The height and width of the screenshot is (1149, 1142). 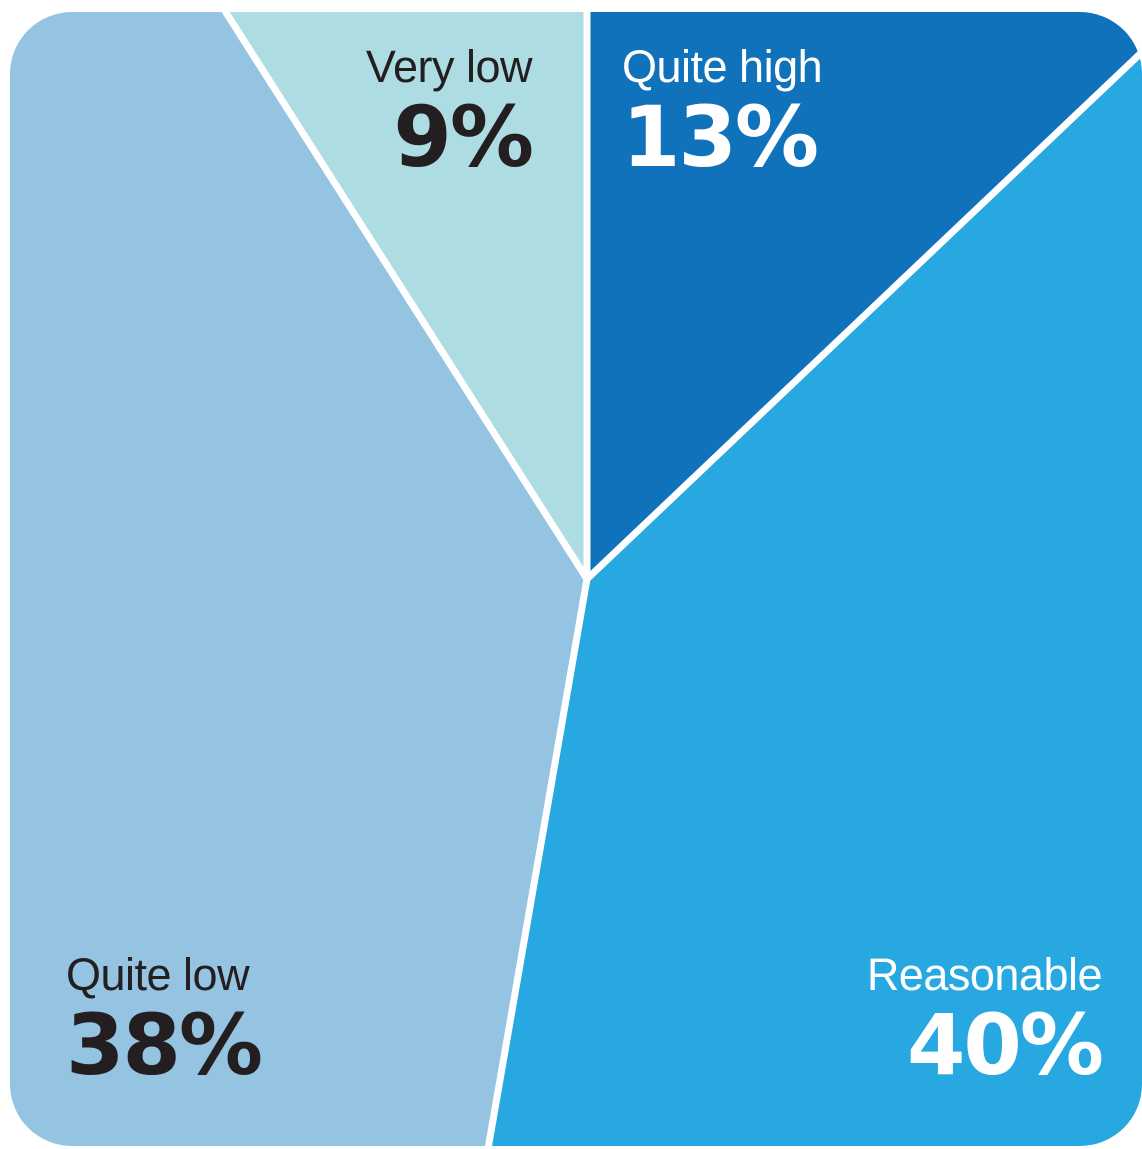 I want to click on slice-label-reasonable: Reasonable, so click(x=984, y=974).